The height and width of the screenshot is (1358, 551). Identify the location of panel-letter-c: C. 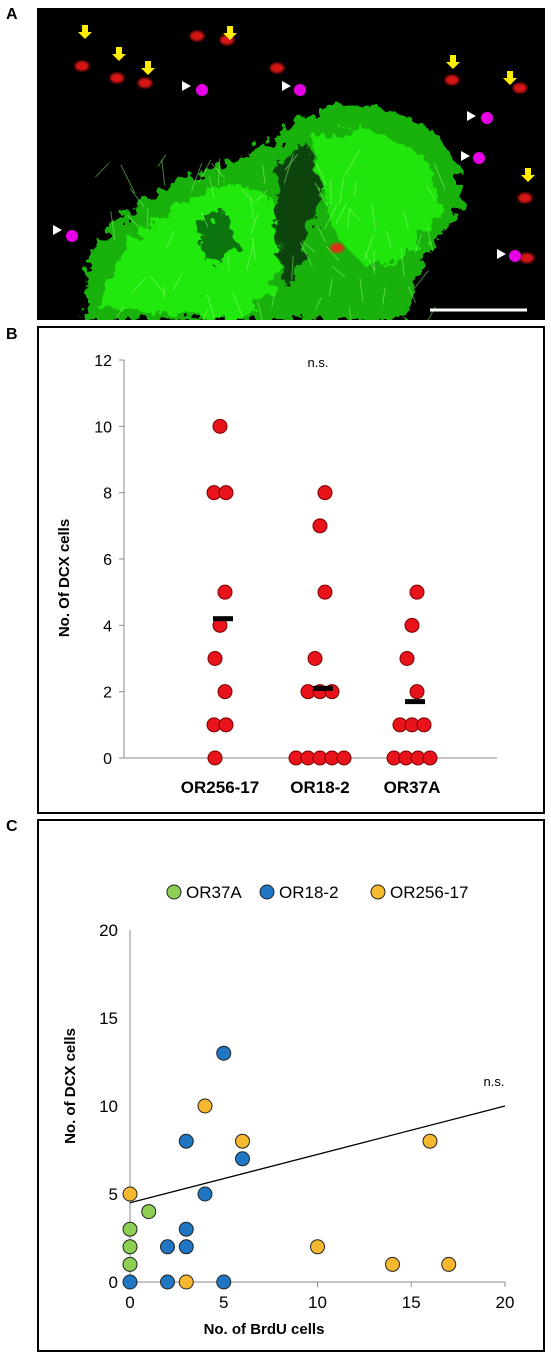
(12, 826).